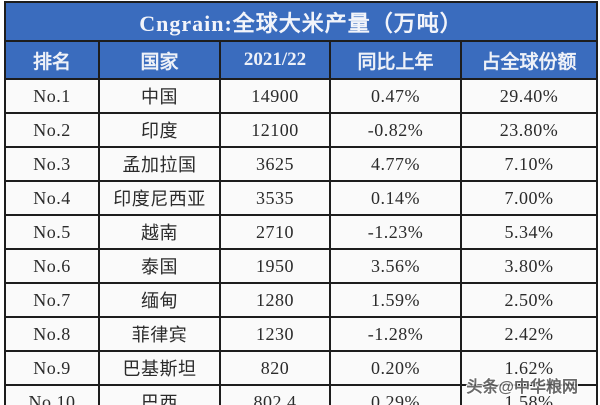 The width and height of the screenshot is (600, 405). What do you see at coordinates (275, 60) in the screenshot?
I see `column-header-season: 2021/22` at bounding box center [275, 60].